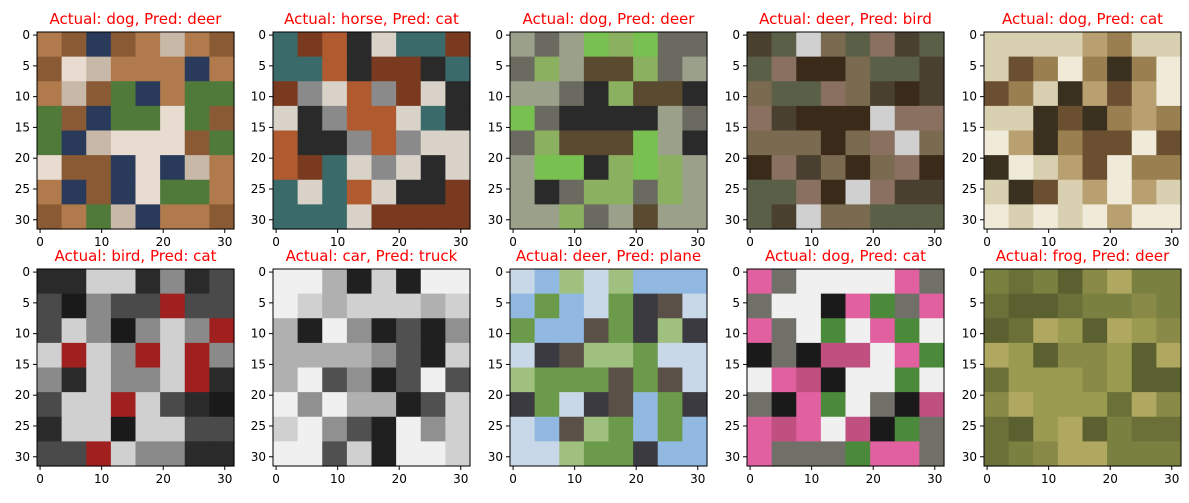 This screenshot has width=1189, height=503. I want to click on y-tick-label: 25, so click(258, 189).